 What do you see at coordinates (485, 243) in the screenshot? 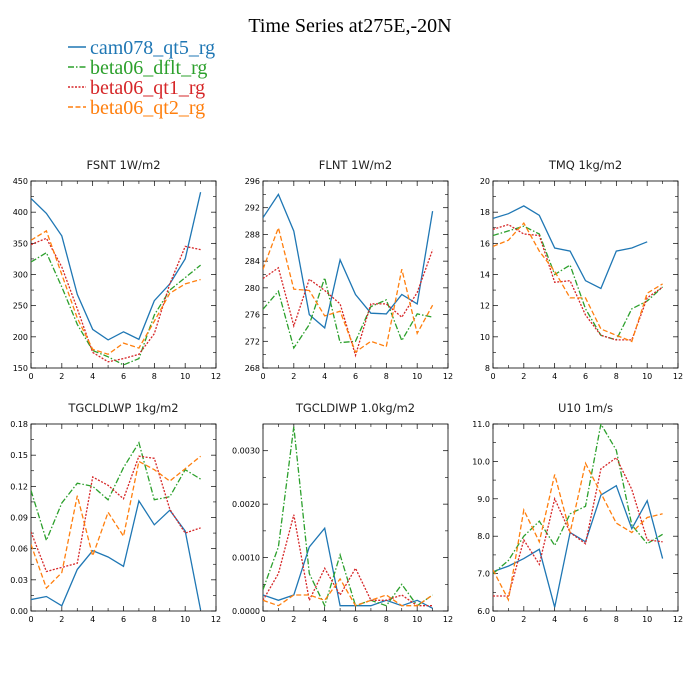
I see `y-tick-label: 16` at bounding box center [485, 243].